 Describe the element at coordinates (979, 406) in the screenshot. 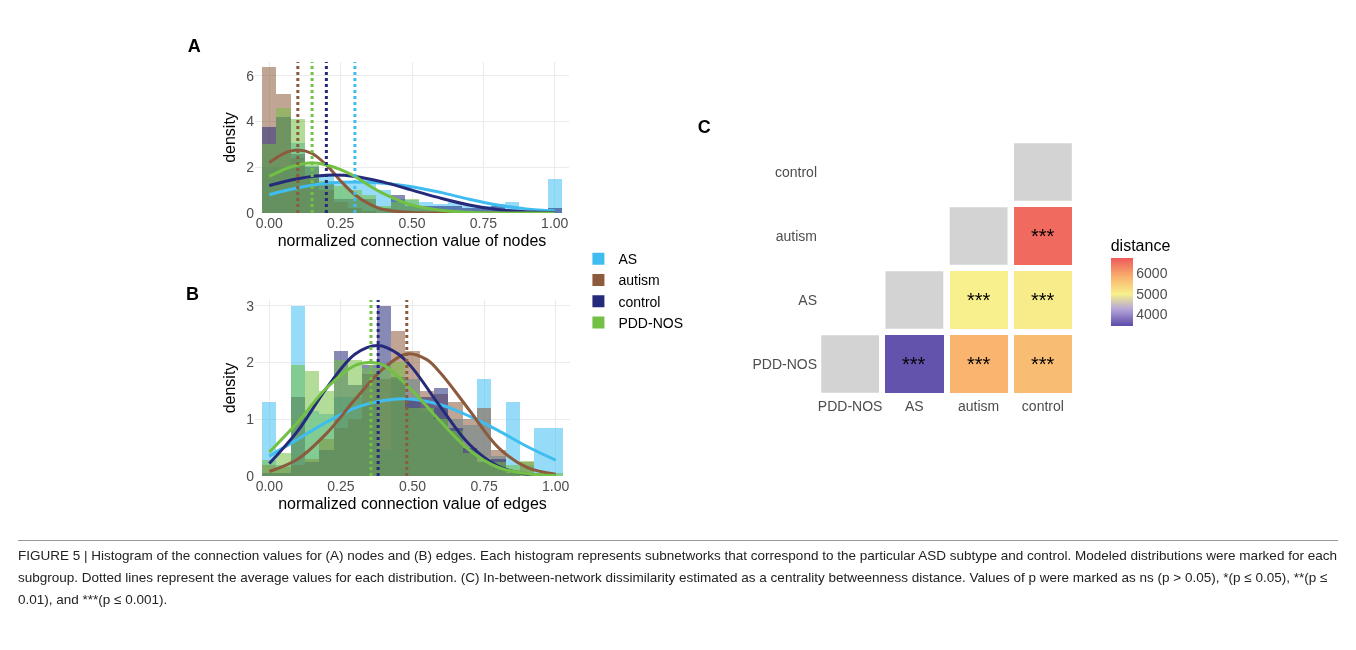

I see `x-tick-label: autism` at that location.